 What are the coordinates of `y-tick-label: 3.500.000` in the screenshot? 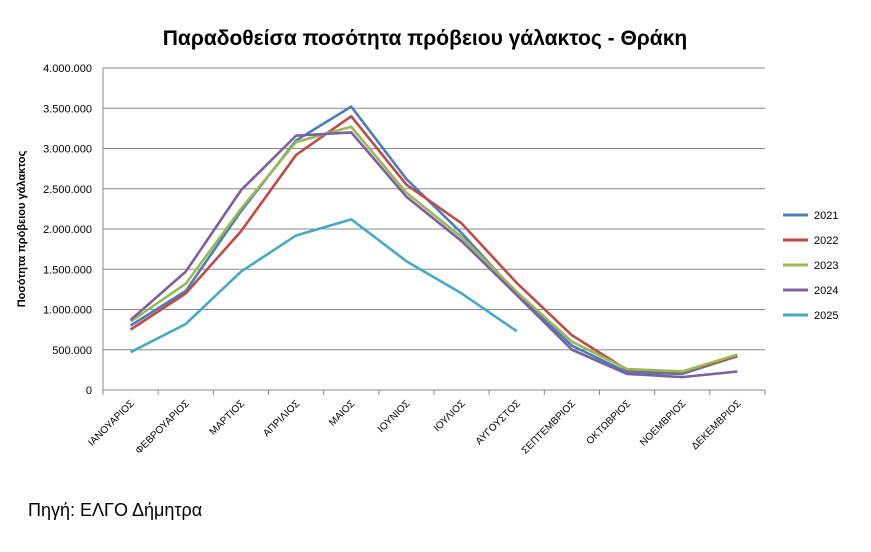 It's located at (67, 109).